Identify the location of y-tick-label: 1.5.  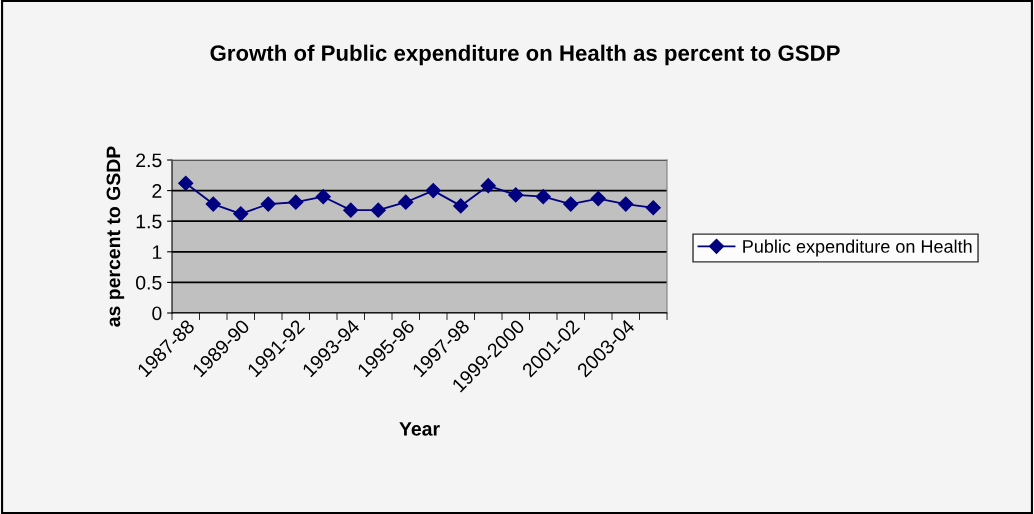
(149, 221).